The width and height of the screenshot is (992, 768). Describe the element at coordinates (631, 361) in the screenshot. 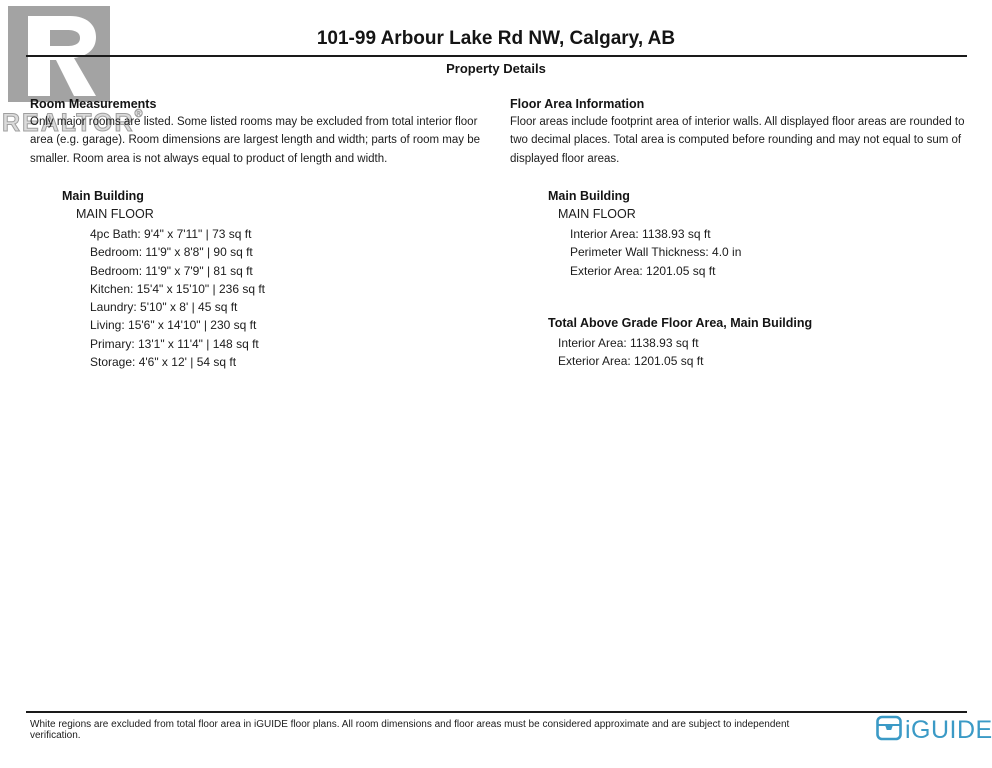

I see `total-area-detail-item: Exterior Area: 1201.05 sq ft` at that location.